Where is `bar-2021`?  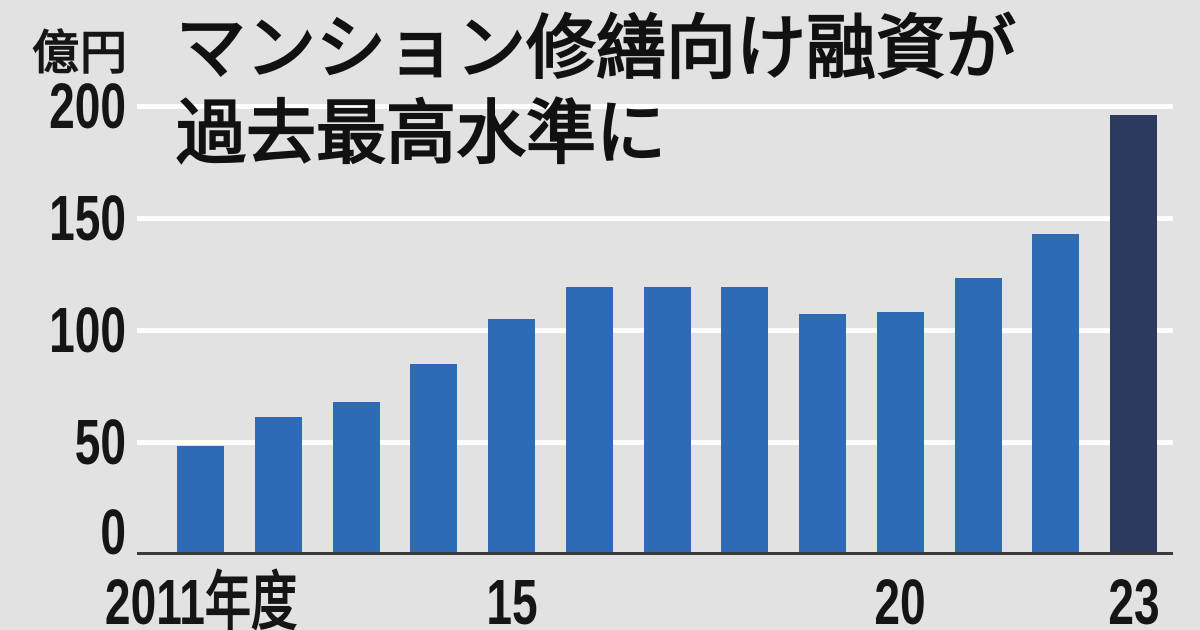
bar-2021 is located at coordinates (978, 416).